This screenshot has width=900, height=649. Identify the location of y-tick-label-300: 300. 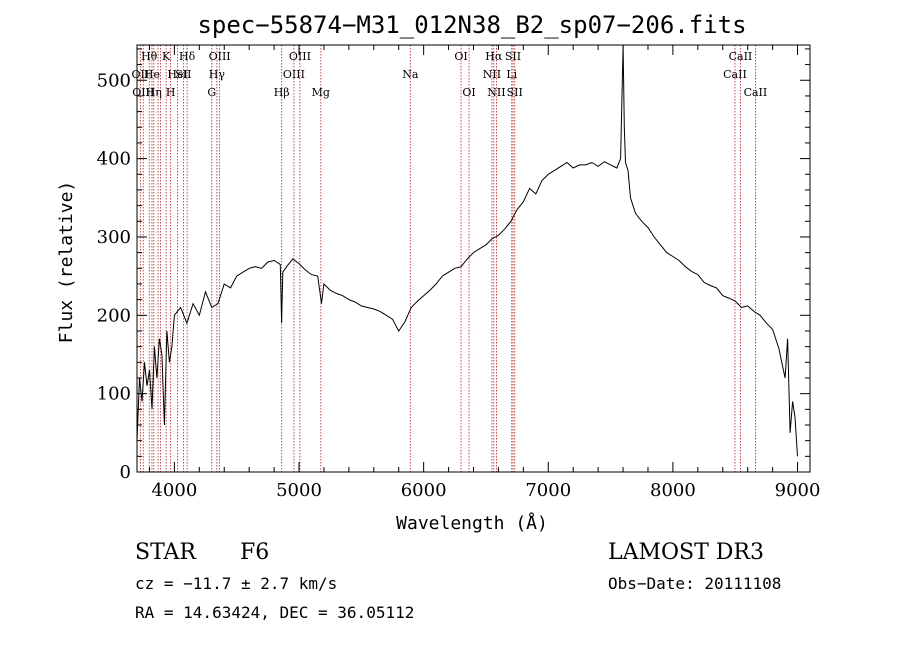
(114, 237).